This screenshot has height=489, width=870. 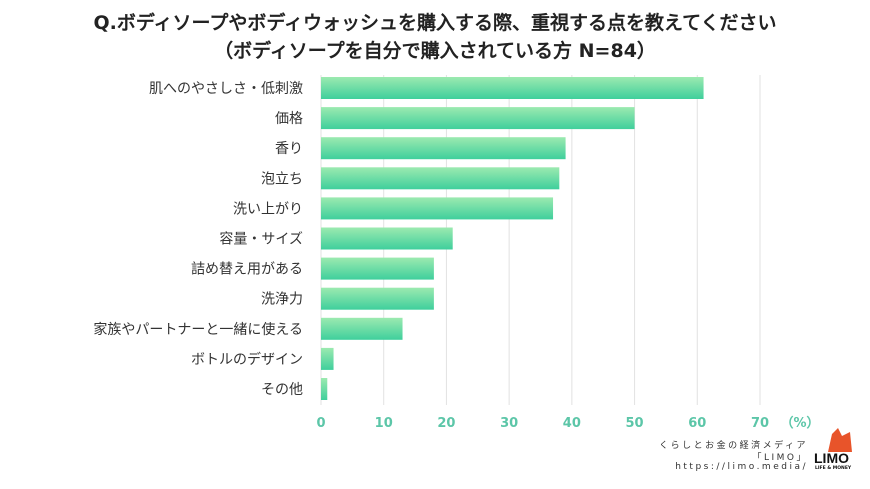 What do you see at coordinates (282, 390) in the screenshot?
I see `category-label: その他` at bounding box center [282, 390].